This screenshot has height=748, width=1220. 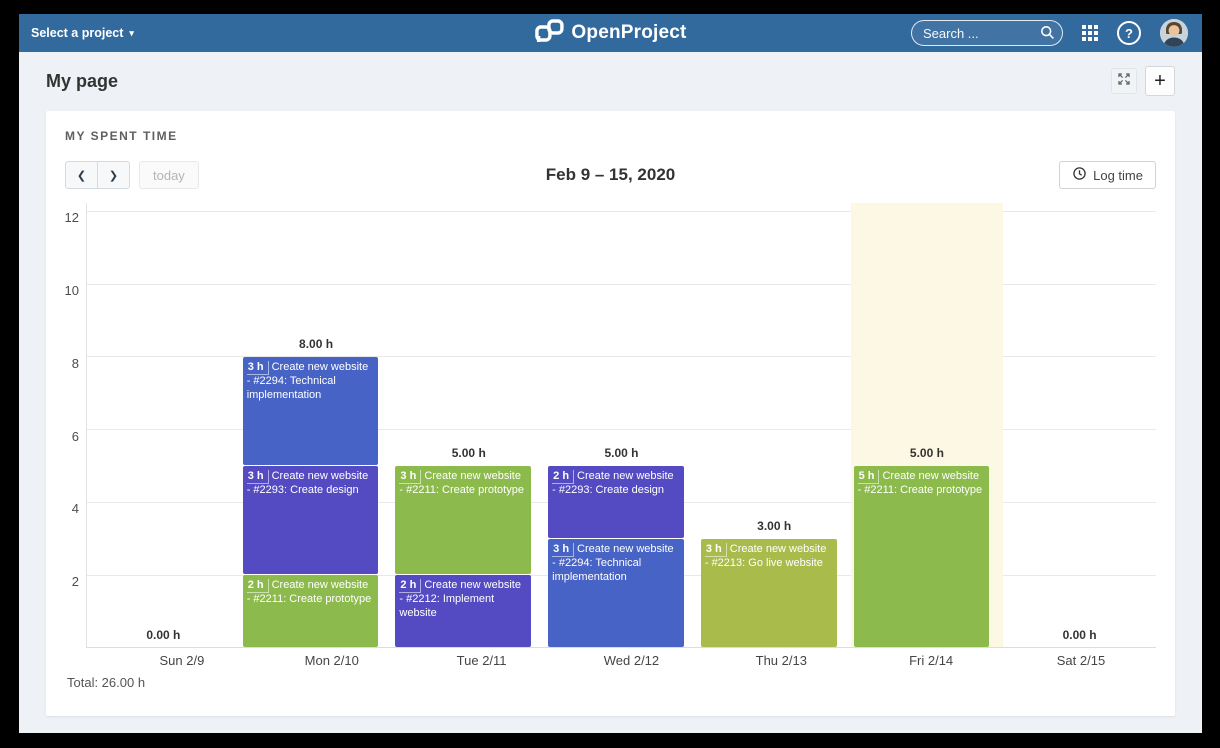 What do you see at coordinates (1118, 175) in the screenshot?
I see `log-time-label: Log time` at bounding box center [1118, 175].